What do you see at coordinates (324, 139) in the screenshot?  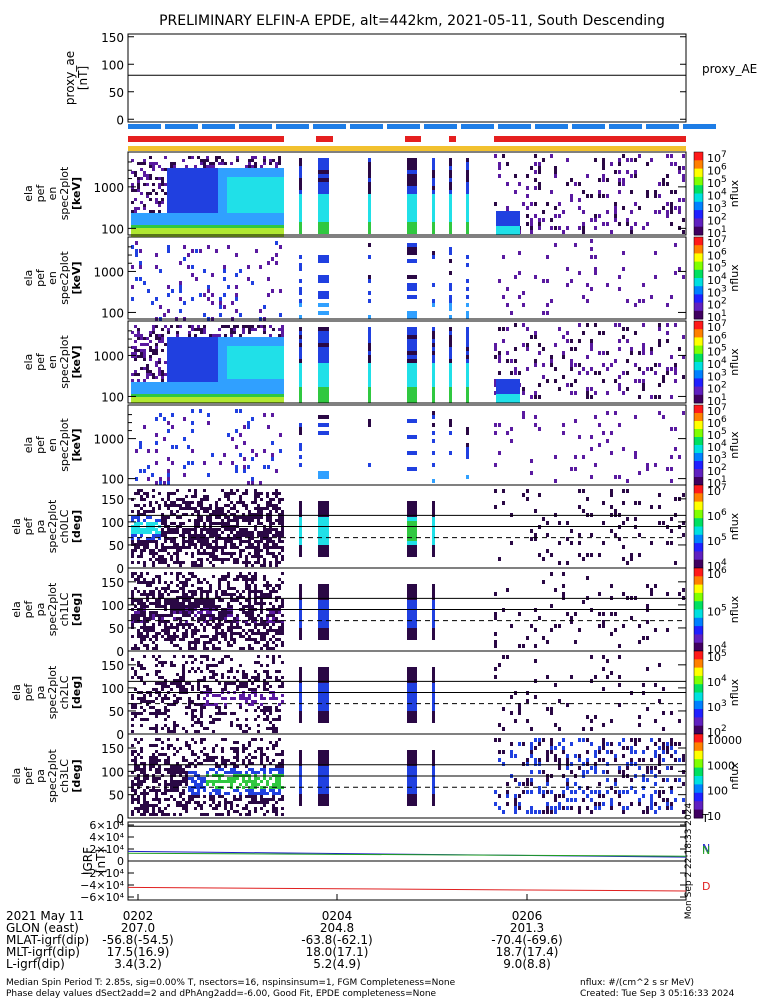 I see `status-segment` at bounding box center [324, 139].